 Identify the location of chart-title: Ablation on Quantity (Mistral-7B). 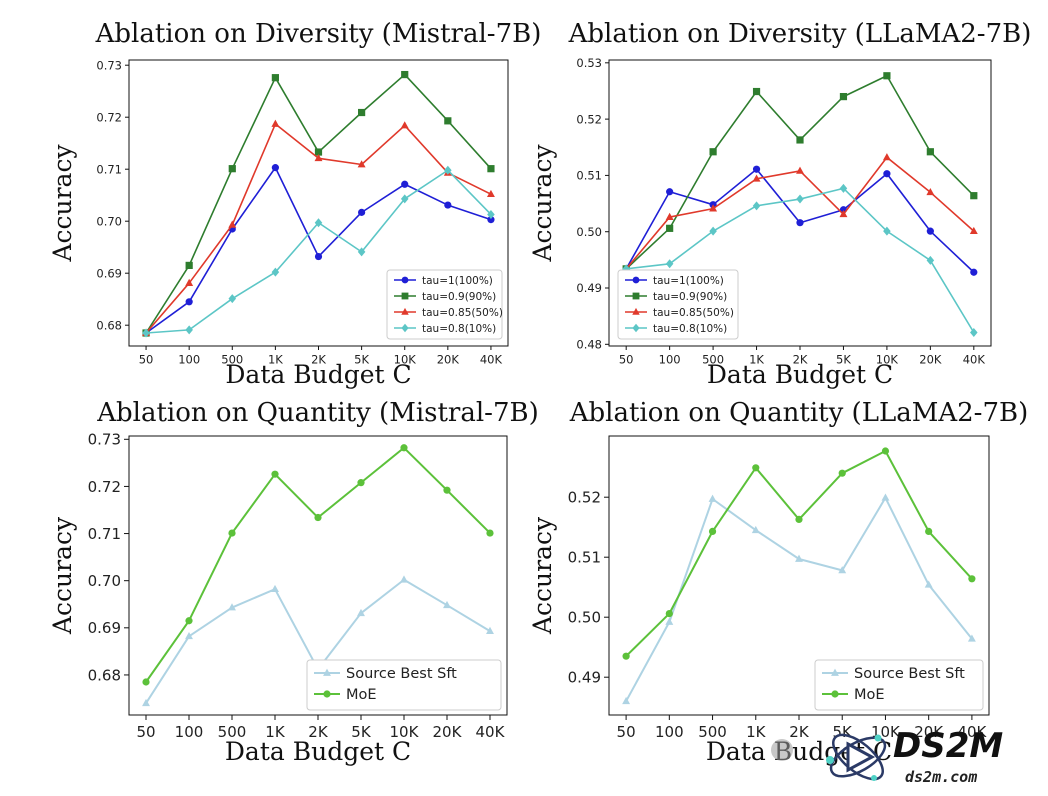
(317, 413).